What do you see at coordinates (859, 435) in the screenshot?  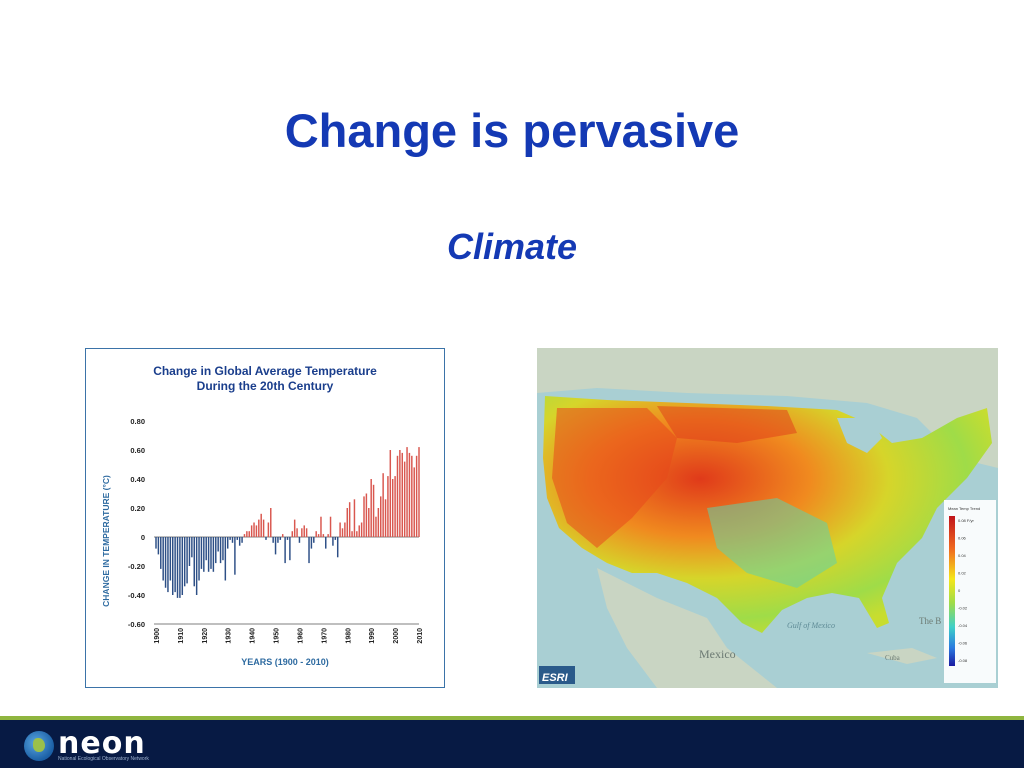 I see `map-great-lakes` at bounding box center [859, 435].